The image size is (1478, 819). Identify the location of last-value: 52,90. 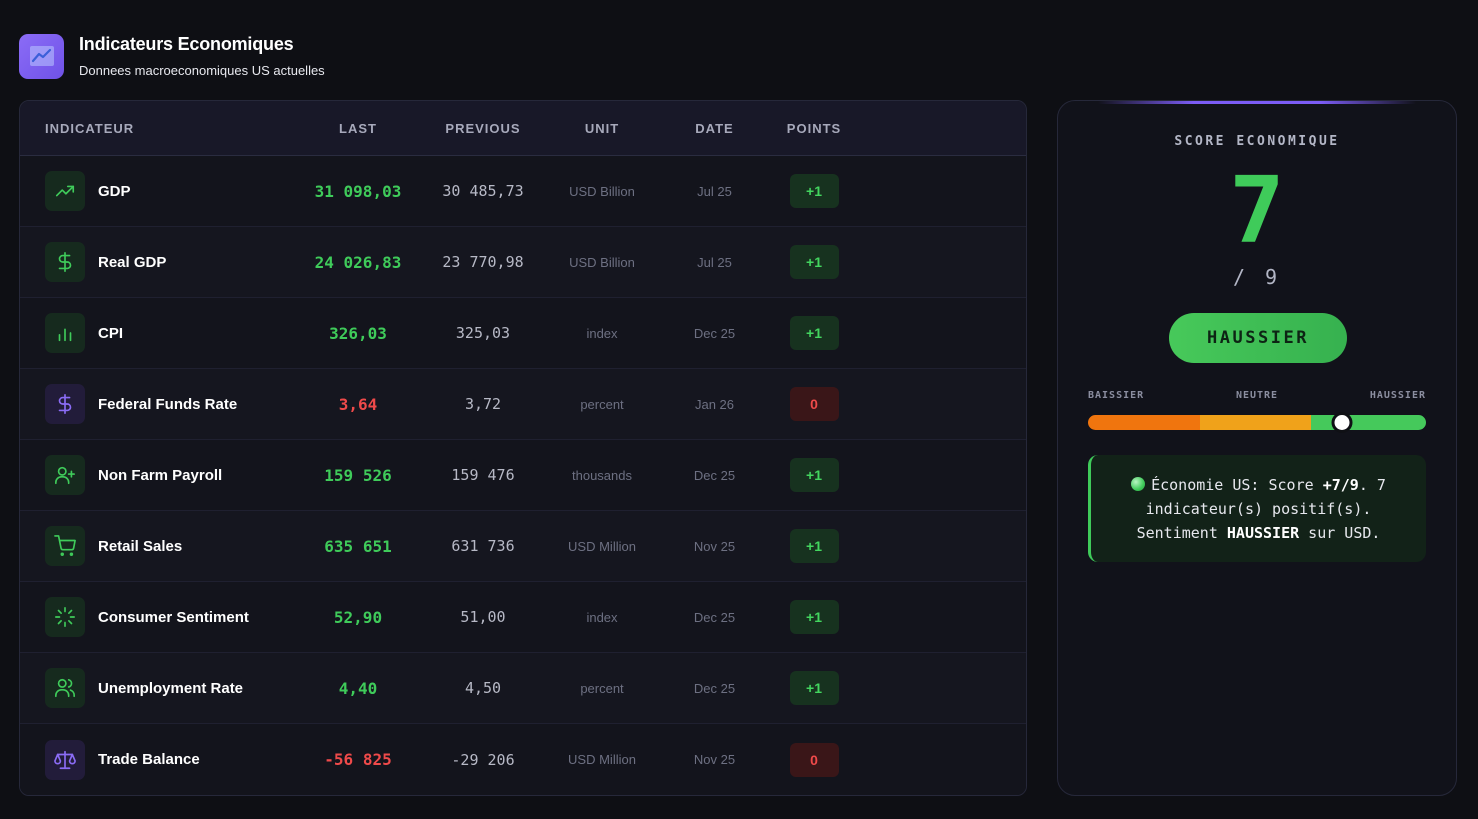
(358, 617).